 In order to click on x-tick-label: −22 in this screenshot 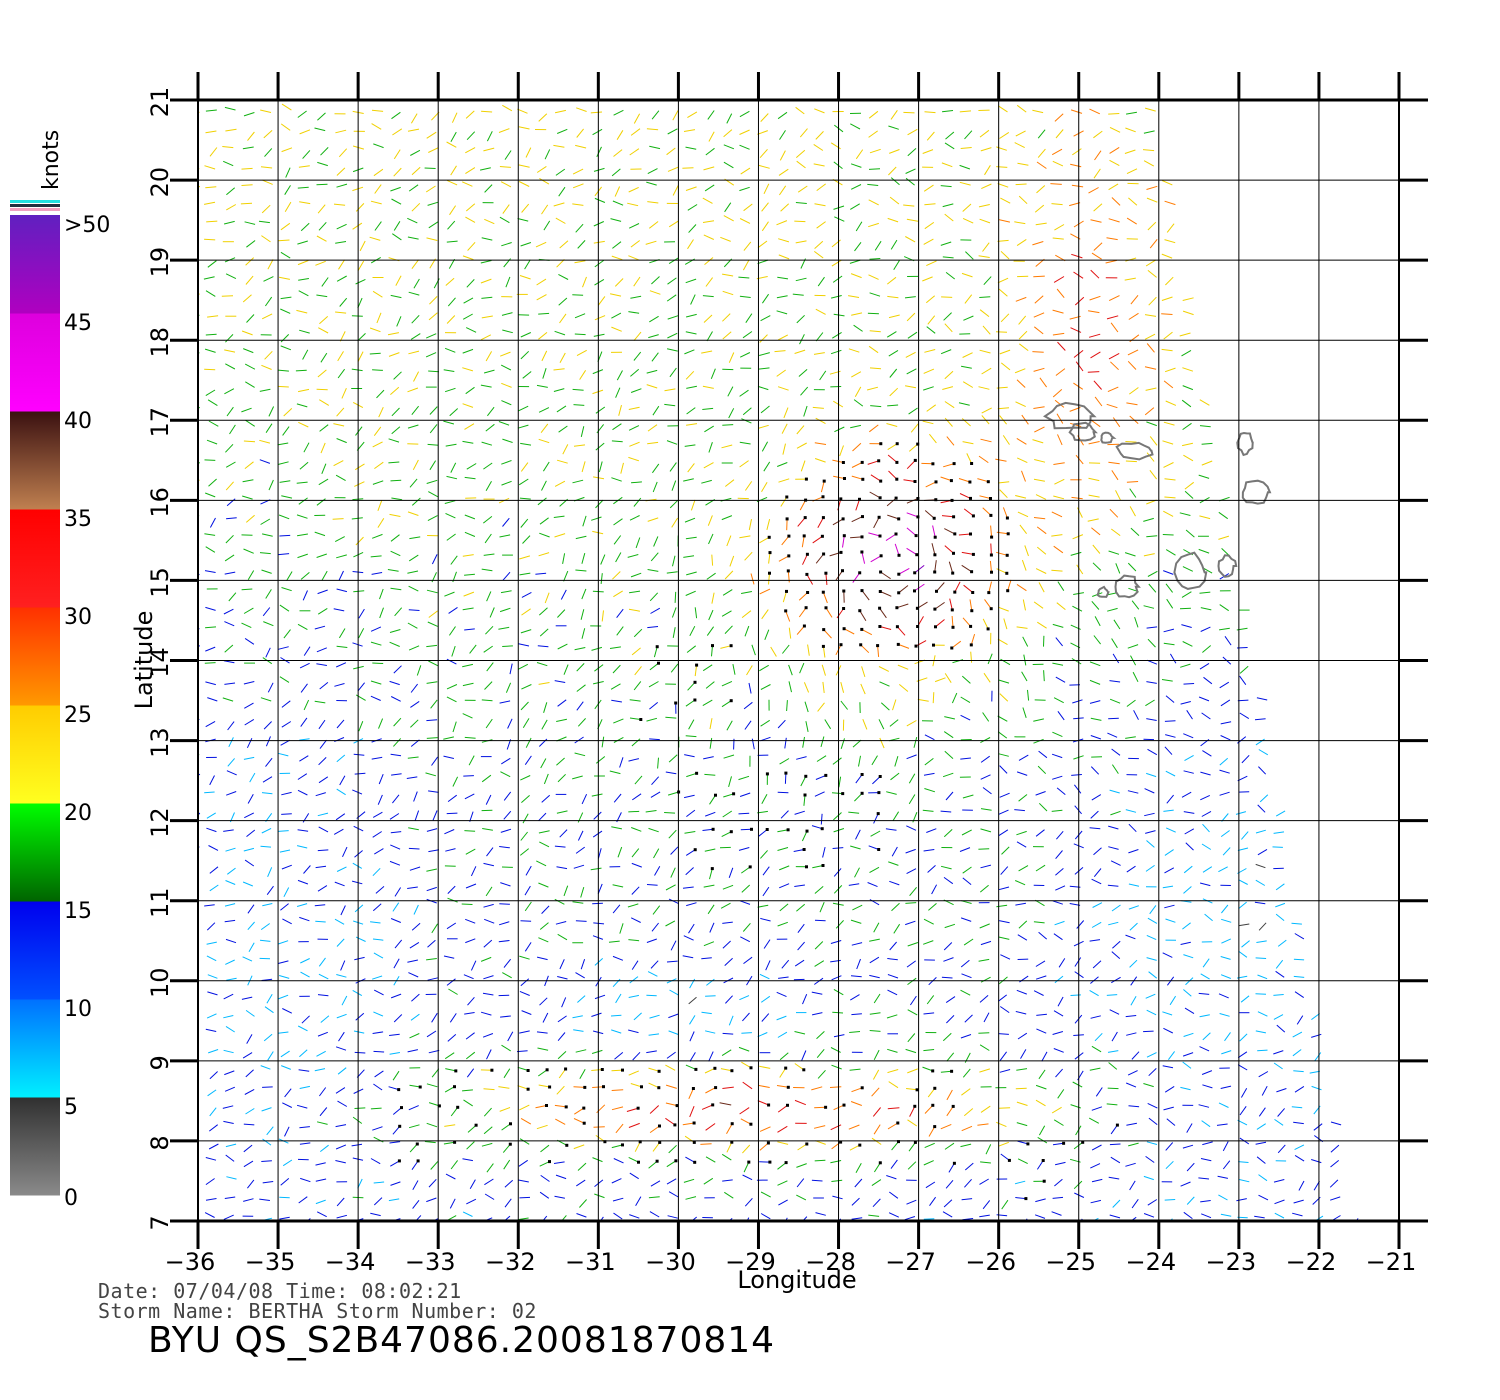, I will do `click(1311, 1262)`.